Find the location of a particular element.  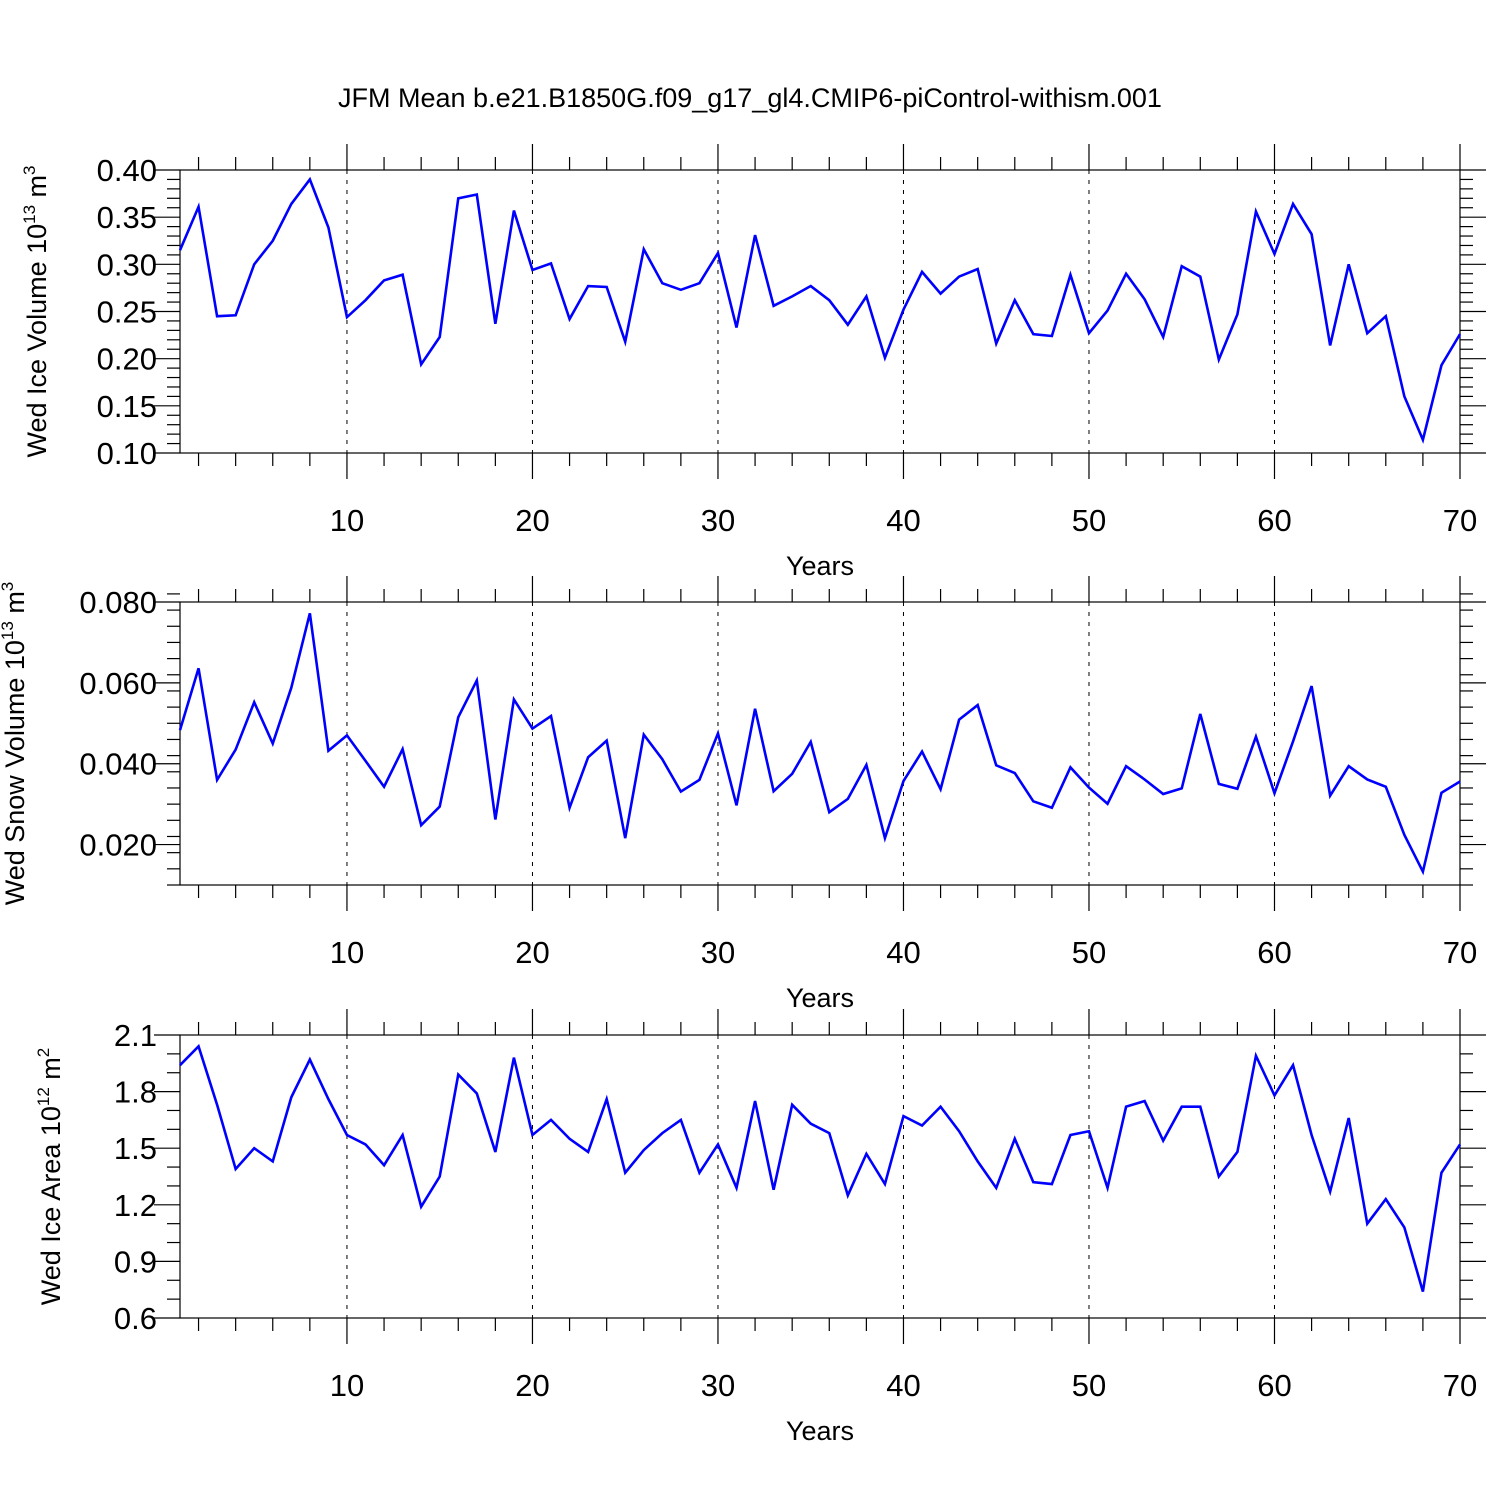

y-axis-title: Wed Snow Volume 1013 m3 is located at coordinates (15, 744).